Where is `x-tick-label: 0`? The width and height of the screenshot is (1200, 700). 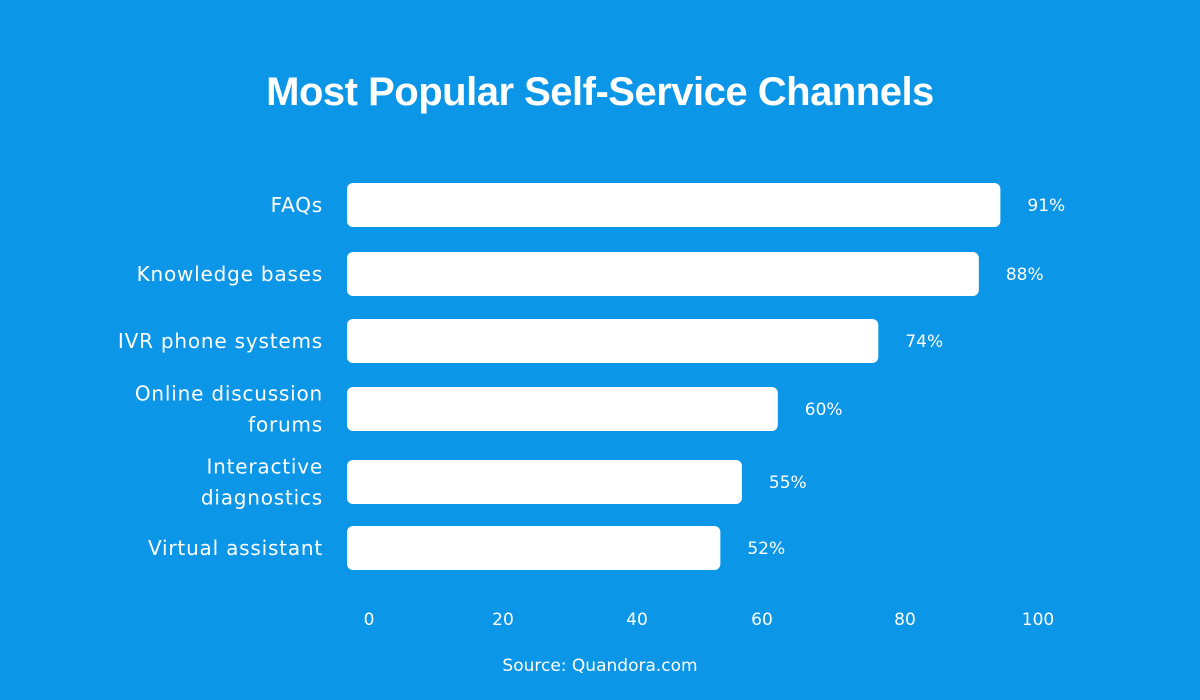 x-tick-label: 0 is located at coordinates (369, 620).